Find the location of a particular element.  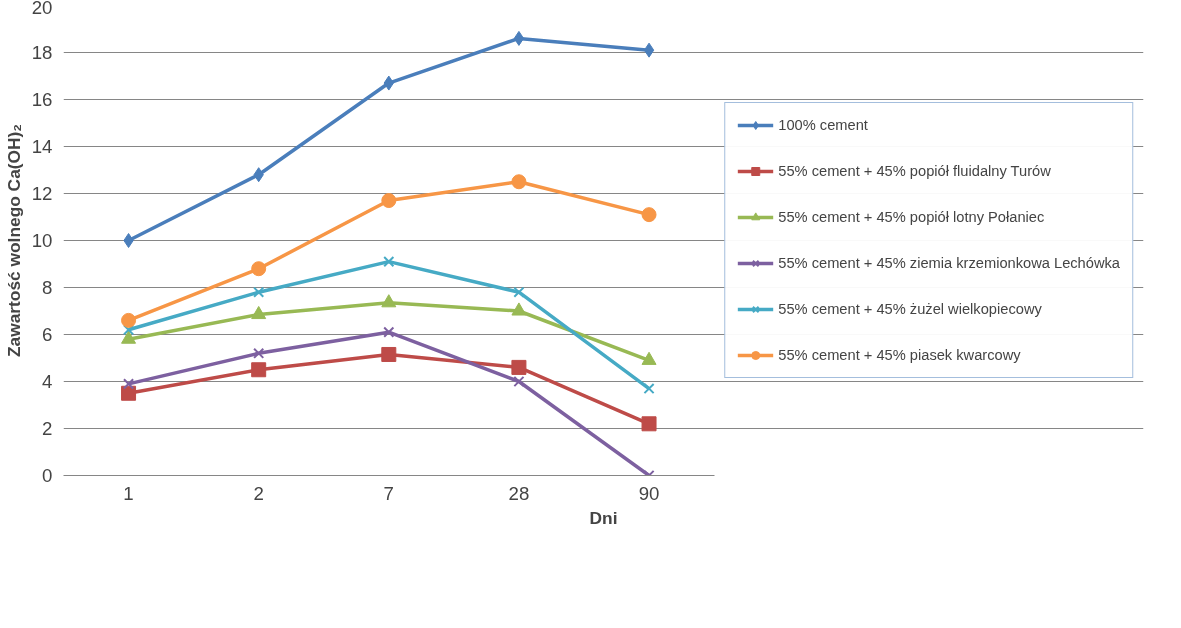

legend-label: 55% cement + 45% popiół lotny Połaniec is located at coordinates (911, 217).